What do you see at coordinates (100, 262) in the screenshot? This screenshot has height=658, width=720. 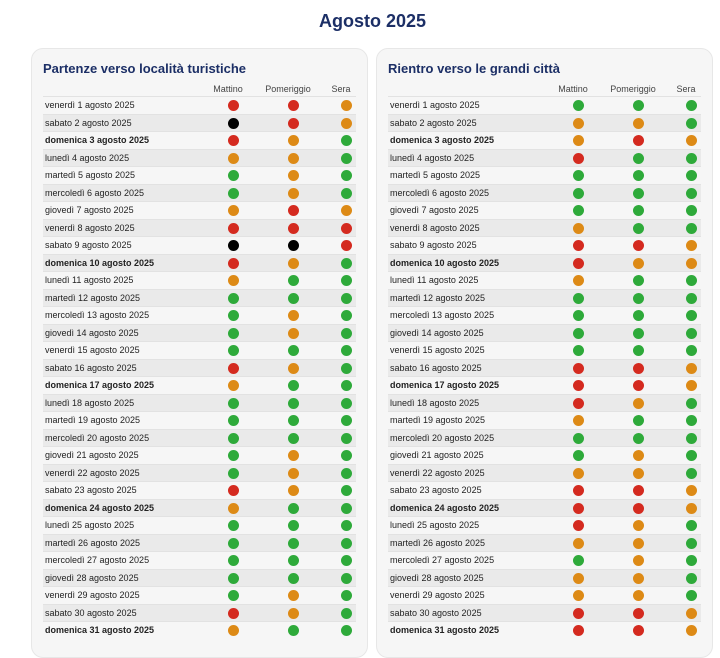 I see `row-date: domenica 10 agosto 2025` at bounding box center [100, 262].